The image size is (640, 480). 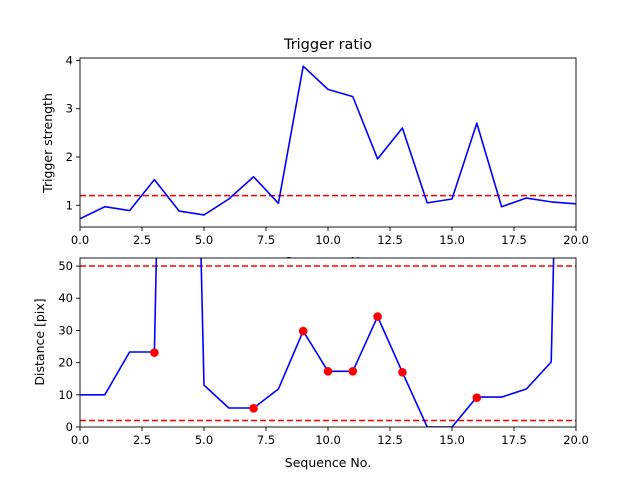 What do you see at coordinates (65, 363) in the screenshot?
I see `y-tick-label: 20` at bounding box center [65, 363].